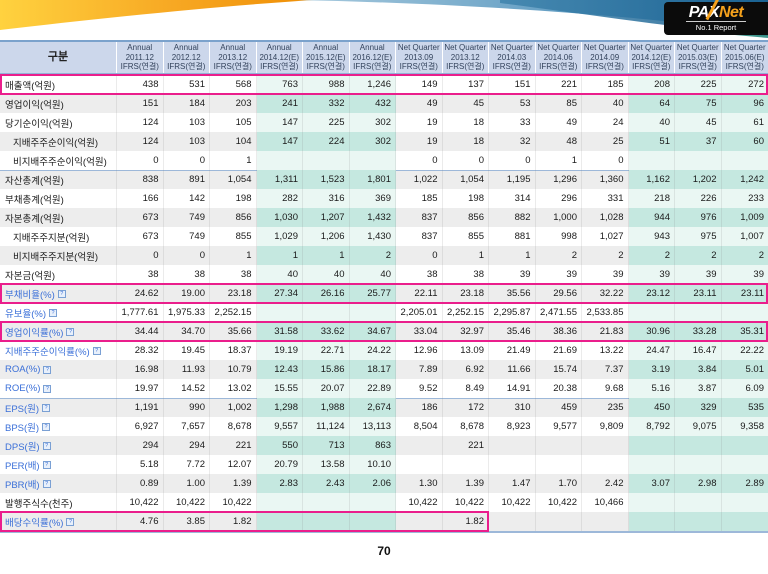 The width and height of the screenshot is (768, 574). I want to click on row-label: 유보율(%)?, so click(58, 312).